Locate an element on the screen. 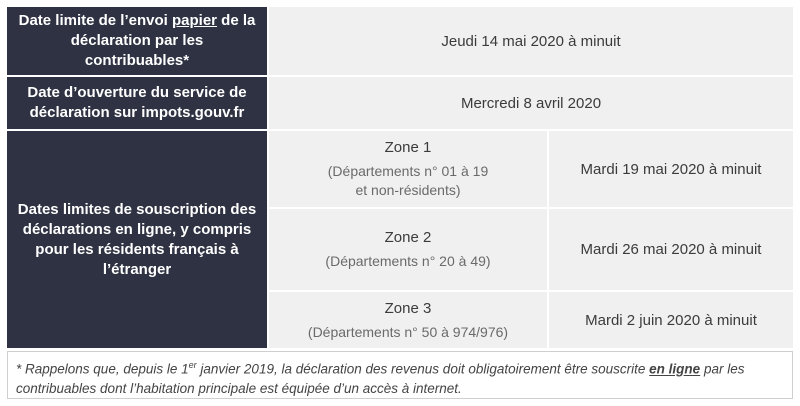 This screenshot has width=800, height=406. opening-date-text: Mercredi 8 avril 2020 is located at coordinates (531, 103).